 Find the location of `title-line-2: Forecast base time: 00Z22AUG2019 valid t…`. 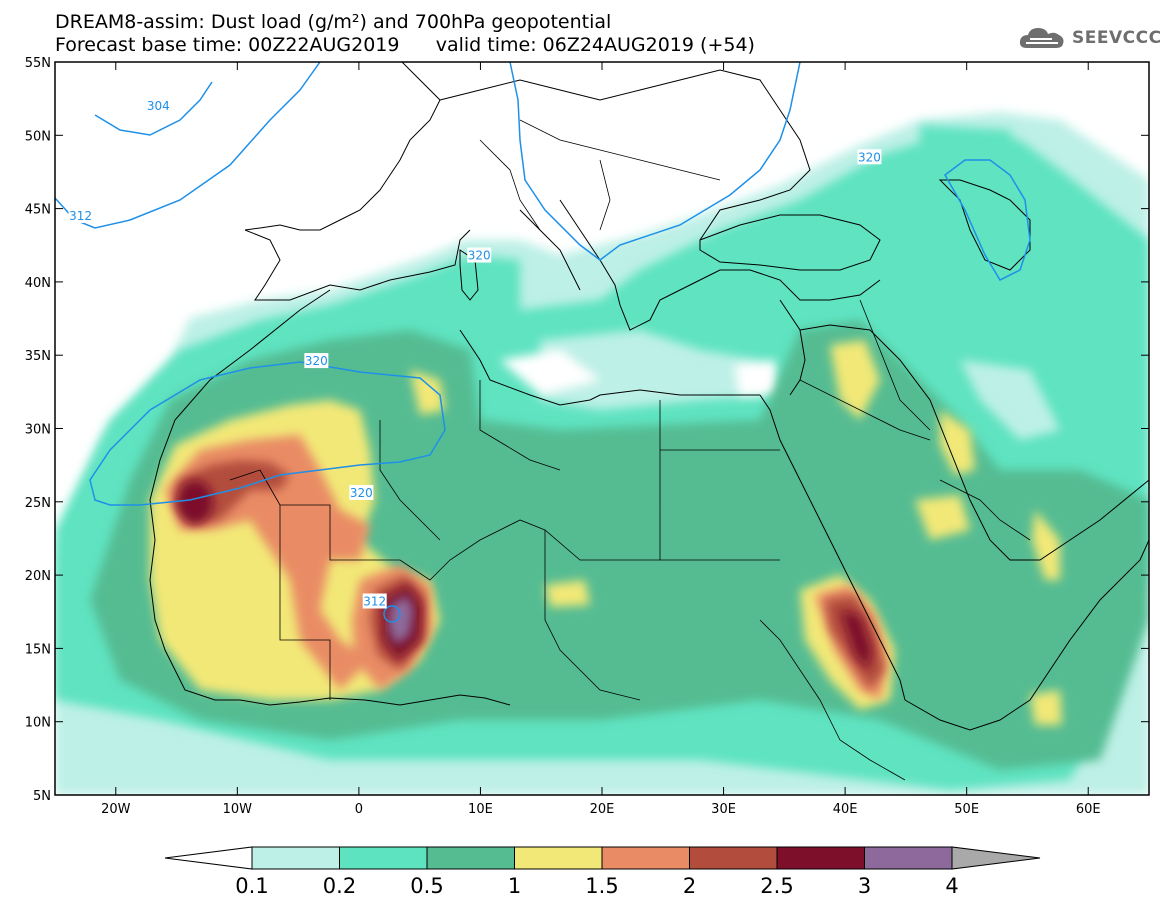

title-line-2: Forecast base time: 00Z22AUG2019 valid t… is located at coordinates (405, 45).